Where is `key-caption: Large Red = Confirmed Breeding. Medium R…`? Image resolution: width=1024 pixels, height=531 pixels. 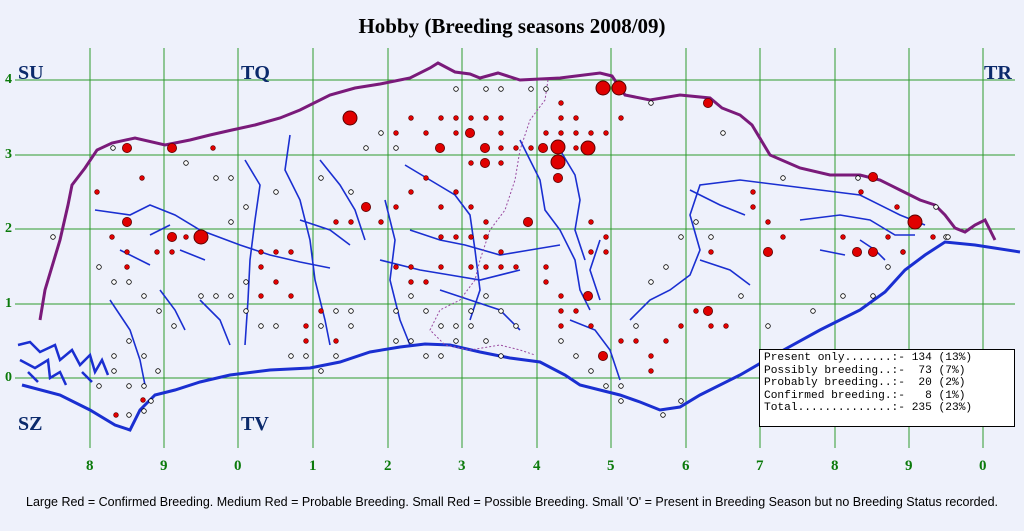
key-caption: Large Red = Confirmed Breeding. Medium R… is located at coordinates (512, 502).